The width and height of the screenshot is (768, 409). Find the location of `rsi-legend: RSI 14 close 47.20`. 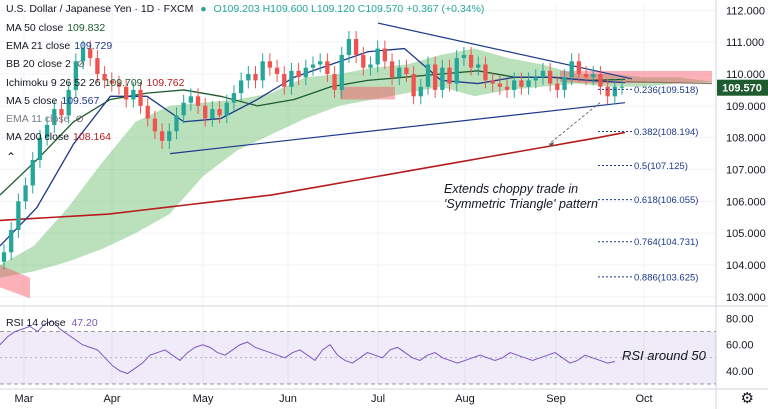

rsi-legend: RSI 14 close 47.20 is located at coordinates (52, 323).